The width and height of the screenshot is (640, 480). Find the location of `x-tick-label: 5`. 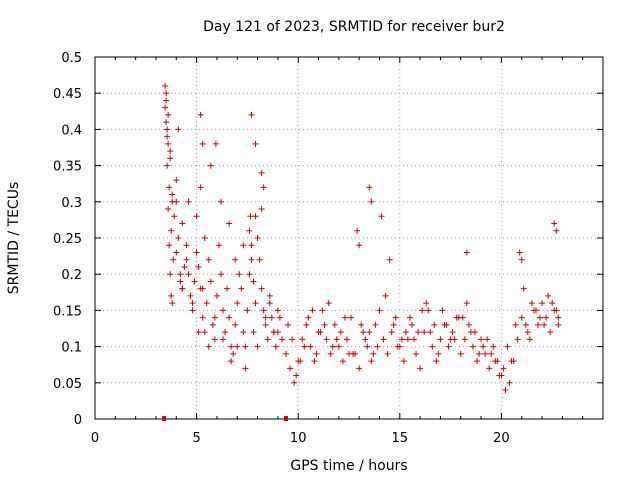

x-tick-label: 5 is located at coordinates (196, 438).